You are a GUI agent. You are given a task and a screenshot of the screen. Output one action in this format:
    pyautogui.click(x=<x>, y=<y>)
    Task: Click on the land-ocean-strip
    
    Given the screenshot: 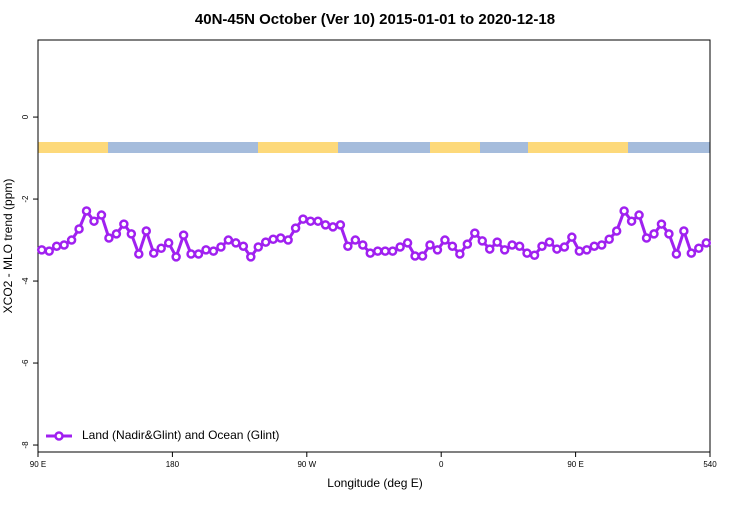 What is the action you would take?
    pyautogui.click(x=374, y=147)
    